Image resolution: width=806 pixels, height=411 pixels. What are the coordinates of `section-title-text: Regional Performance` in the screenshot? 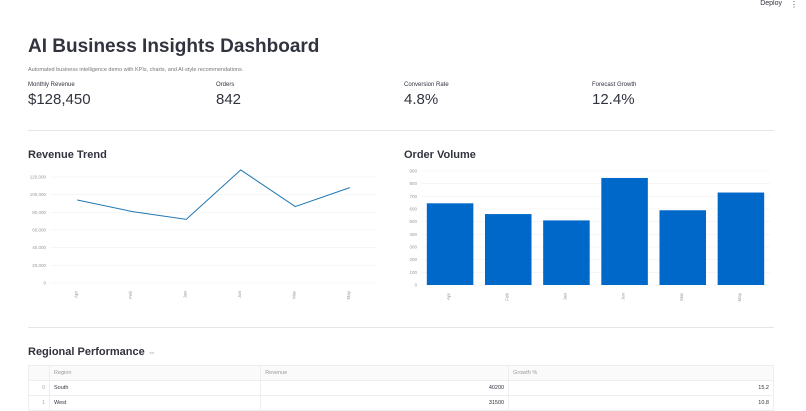 It's located at (86, 352).